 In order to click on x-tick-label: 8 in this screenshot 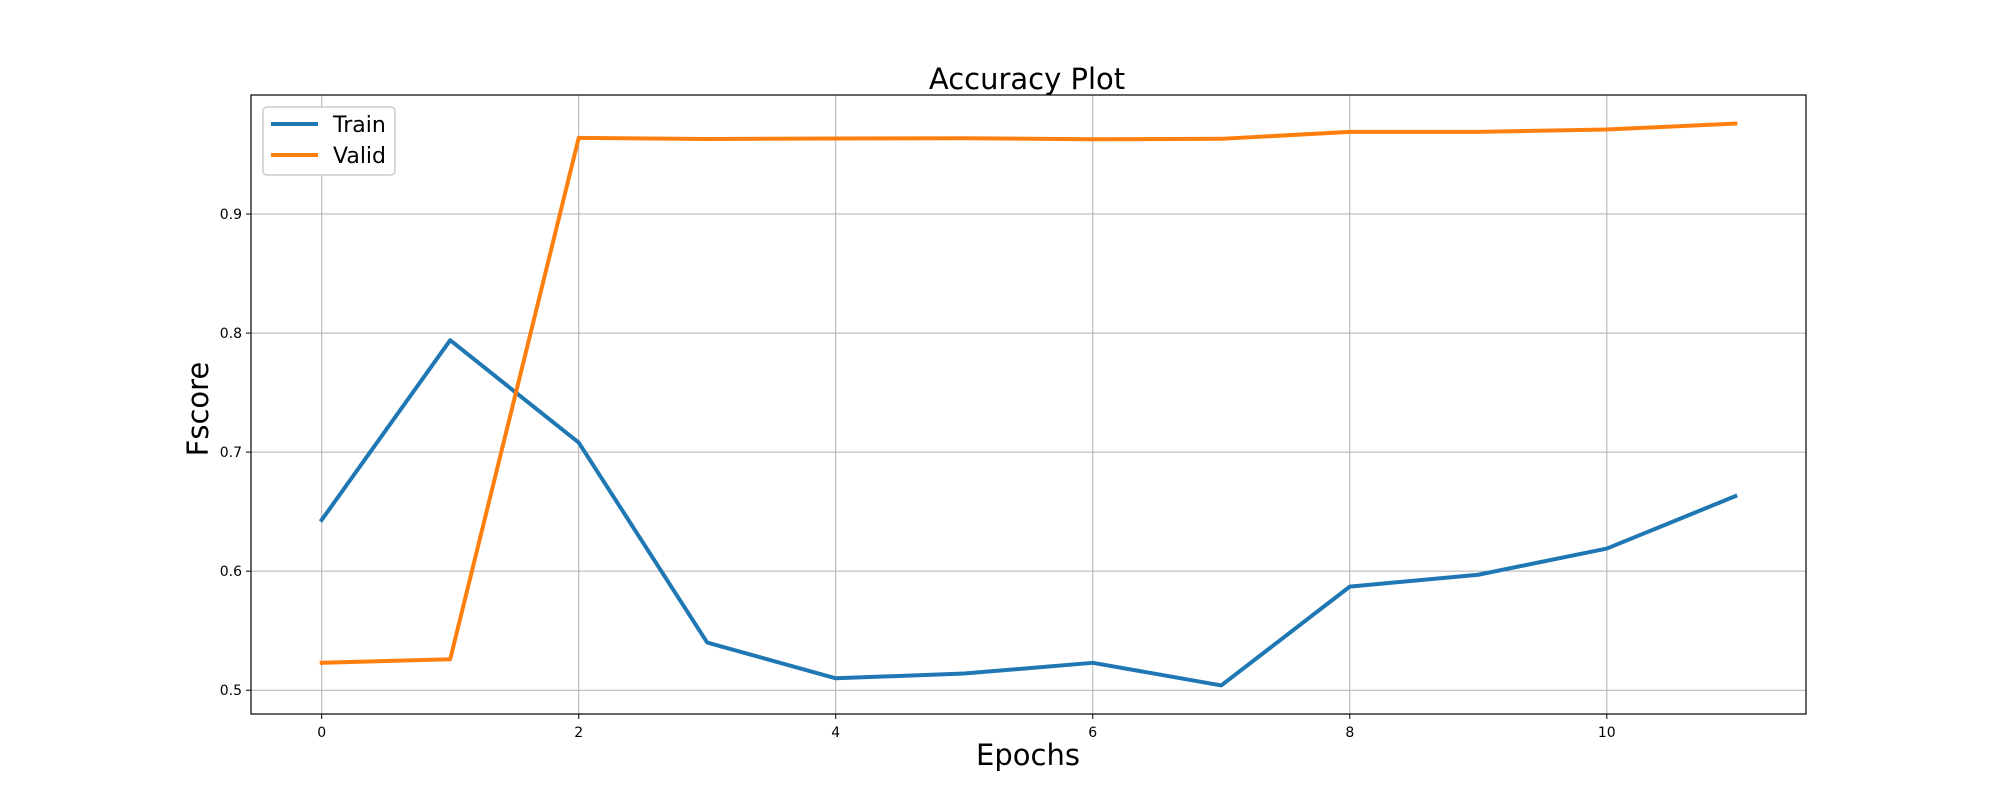, I will do `click(1349, 733)`.